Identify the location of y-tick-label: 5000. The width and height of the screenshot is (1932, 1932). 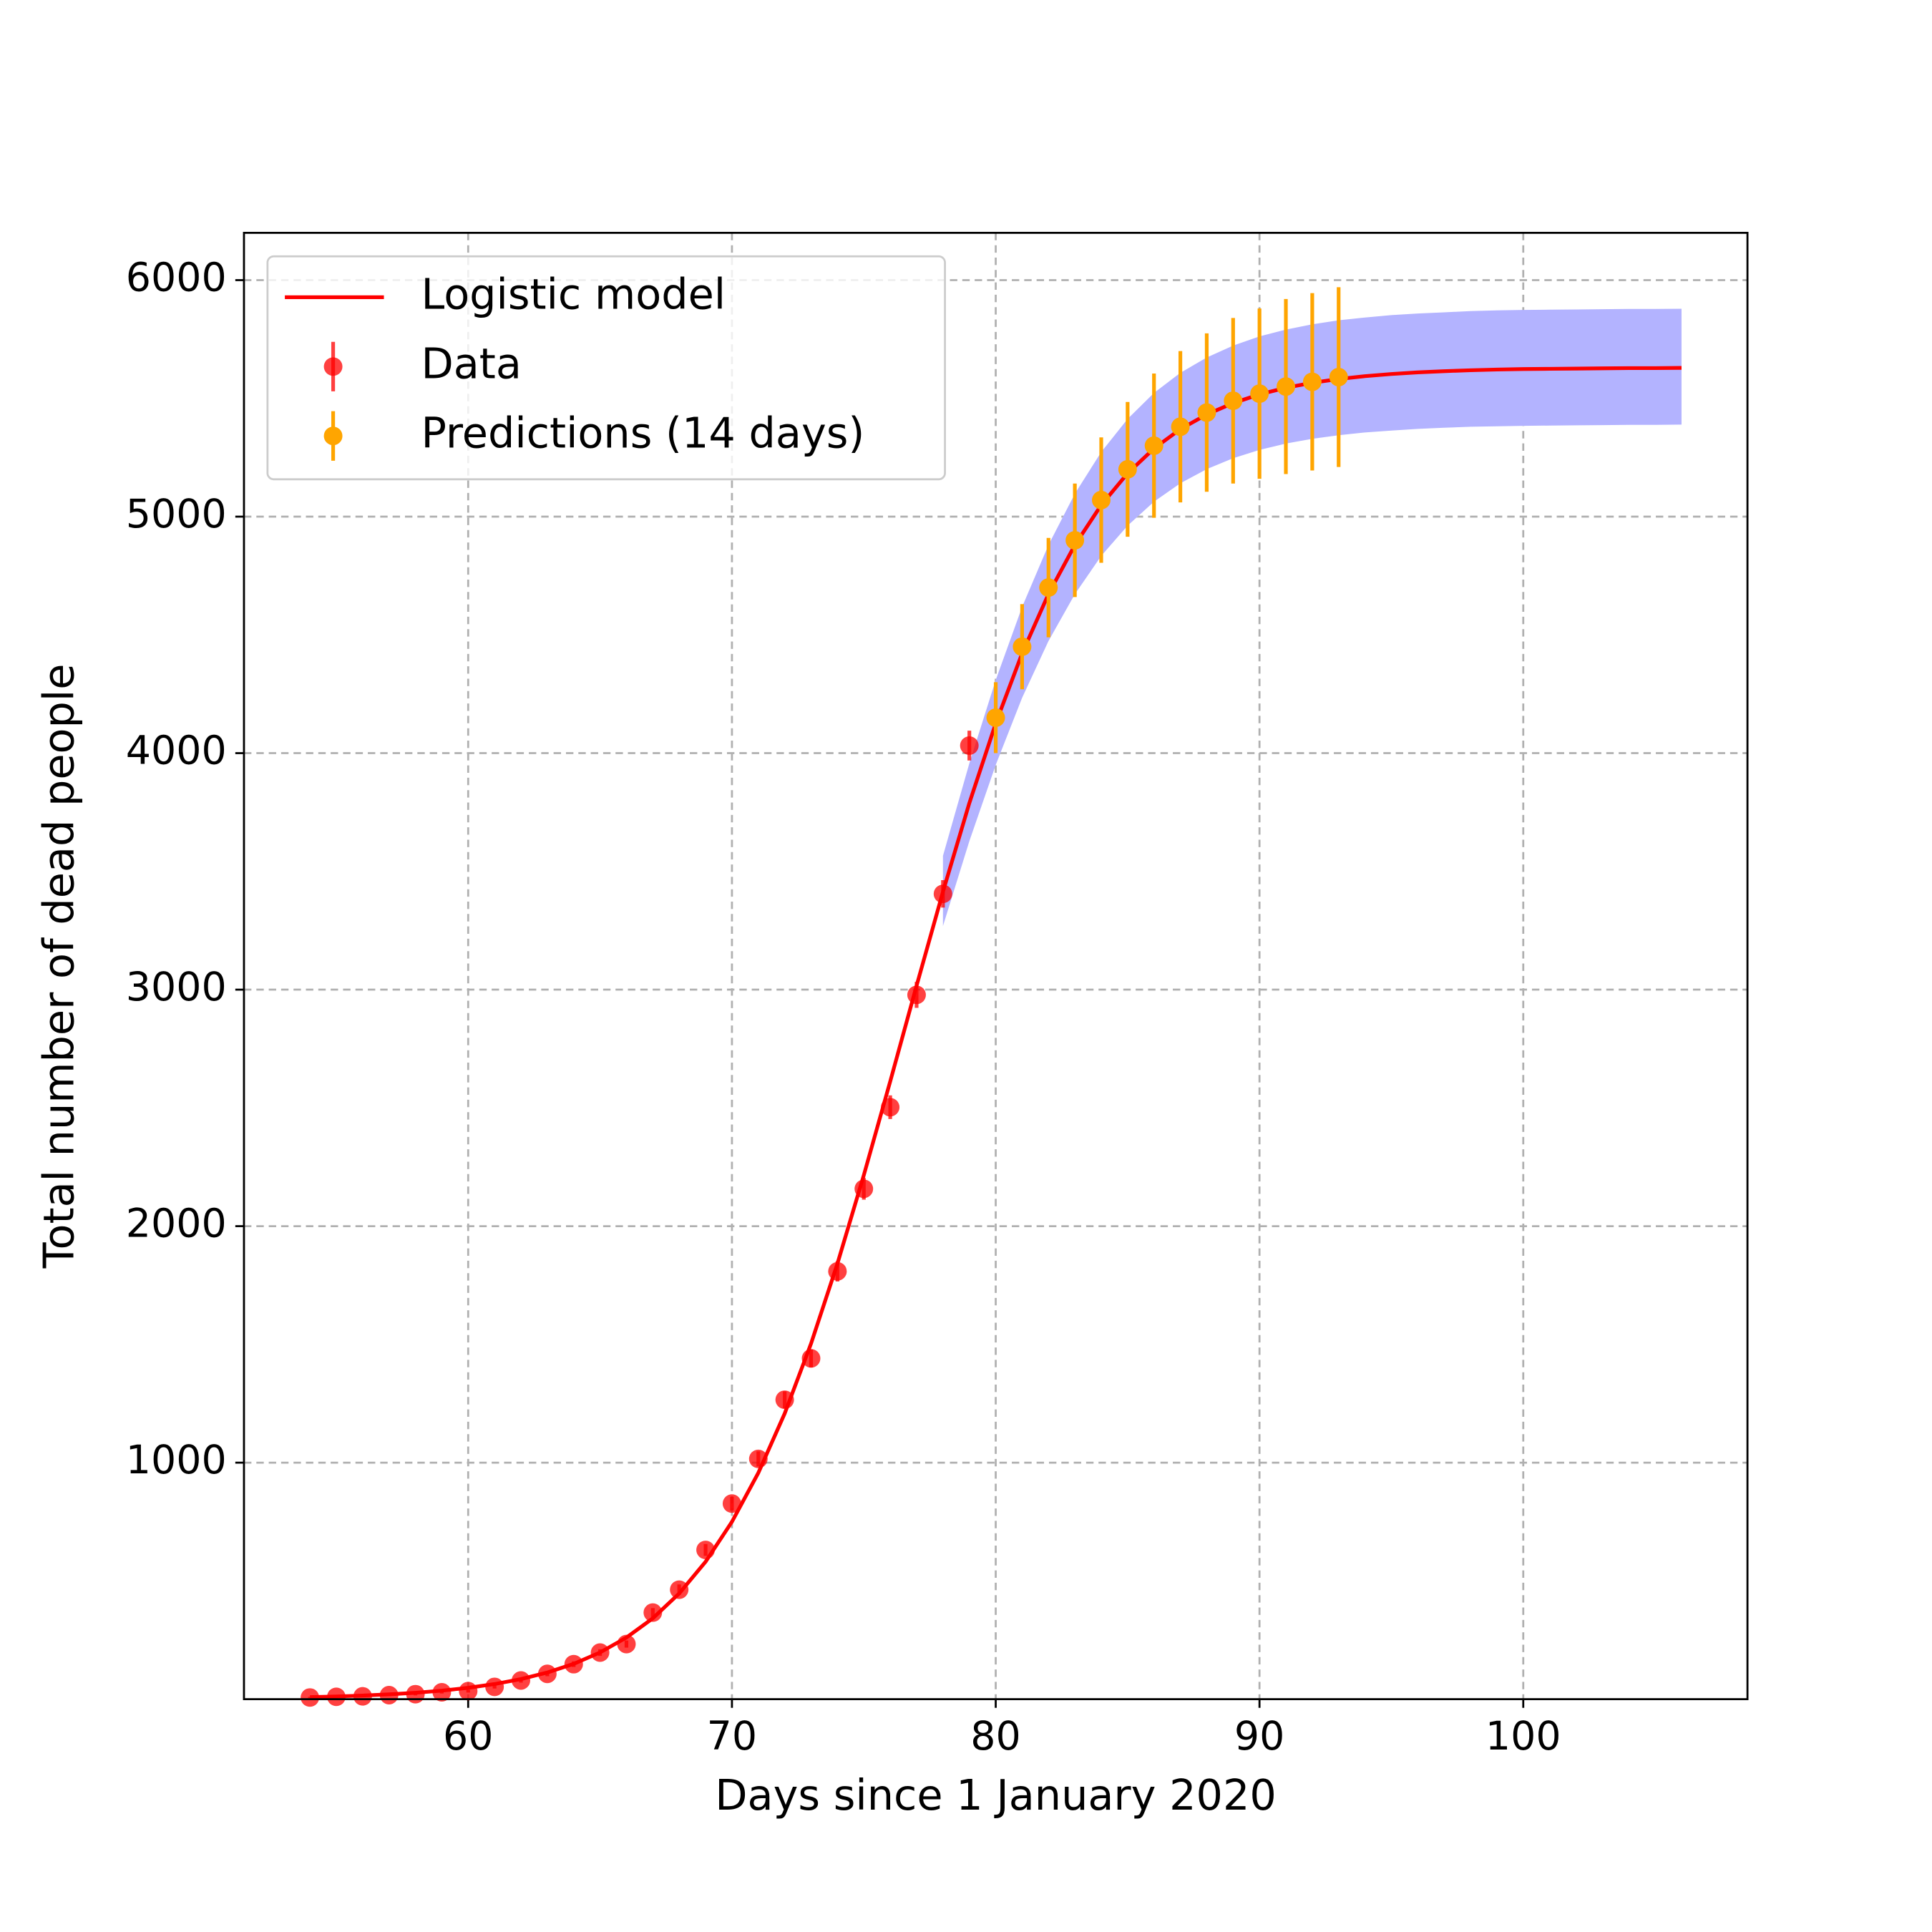
(176, 514).